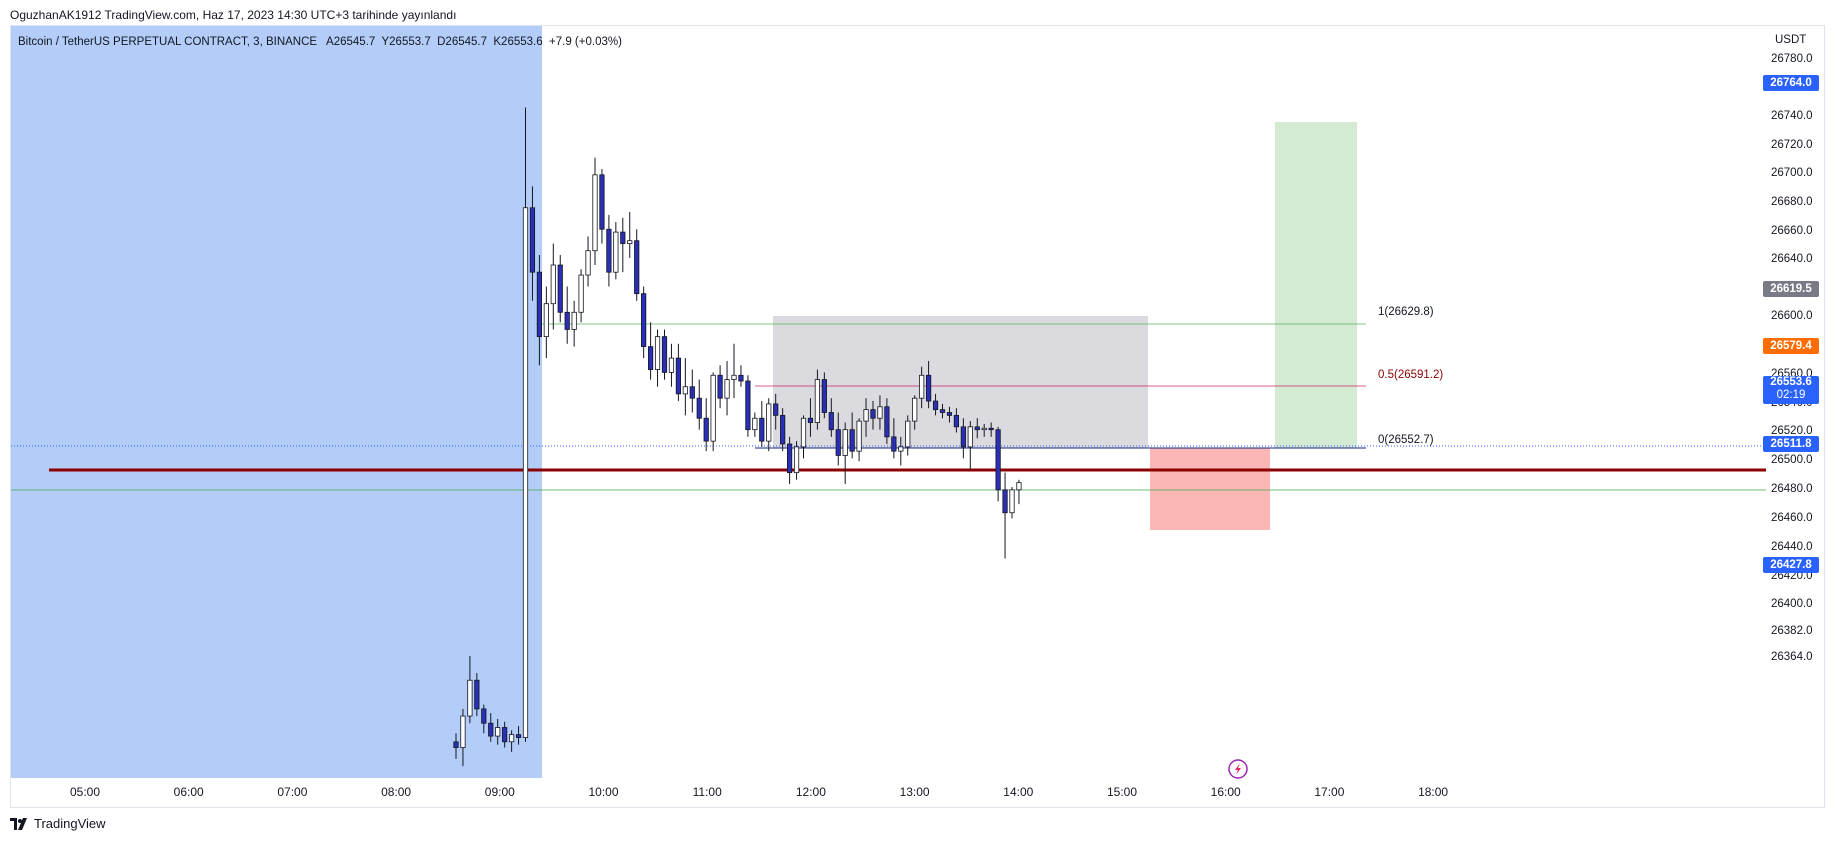 The height and width of the screenshot is (842, 1835). Describe the element at coordinates (1792, 259) in the screenshot. I see `price-tick-label: 26640.0` at that location.